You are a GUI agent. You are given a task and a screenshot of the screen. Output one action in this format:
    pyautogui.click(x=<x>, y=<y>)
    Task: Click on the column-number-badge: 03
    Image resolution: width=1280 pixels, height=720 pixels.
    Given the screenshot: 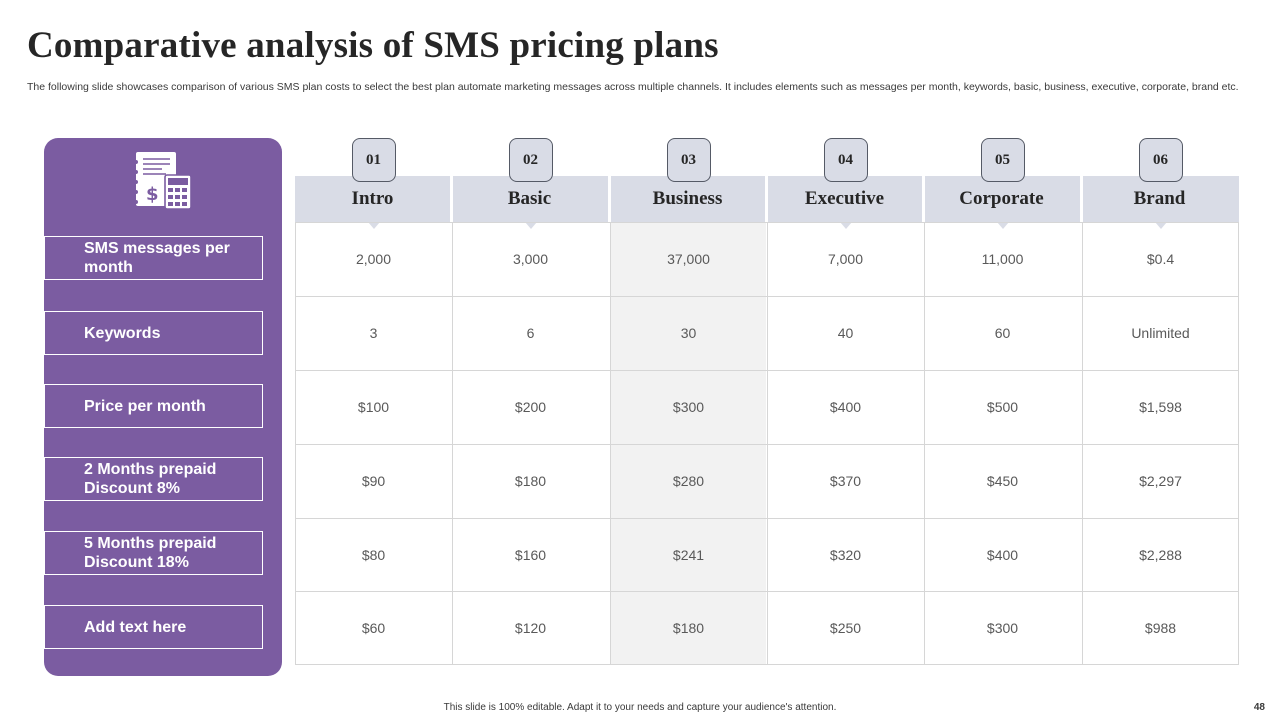 What is the action you would take?
    pyautogui.click(x=688, y=160)
    